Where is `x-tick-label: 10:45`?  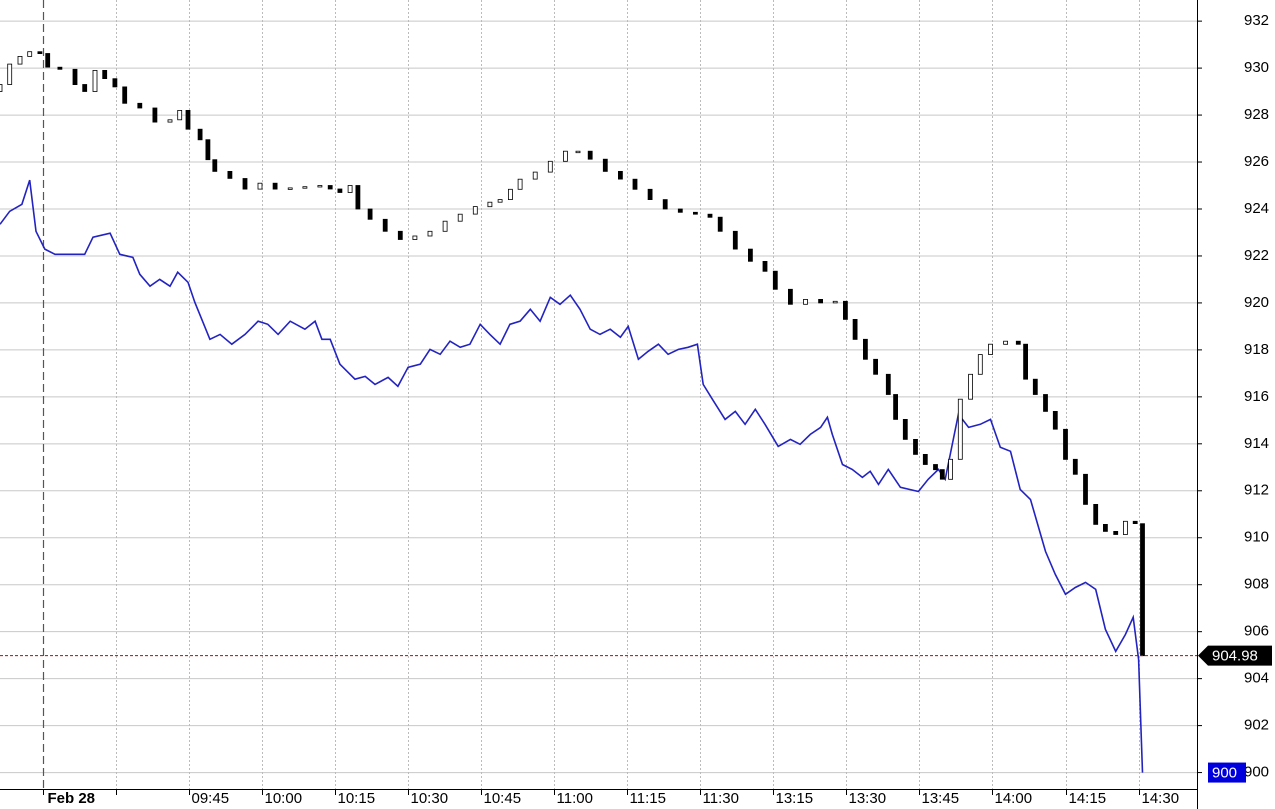 x-tick-label: 10:45 is located at coordinates (503, 798).